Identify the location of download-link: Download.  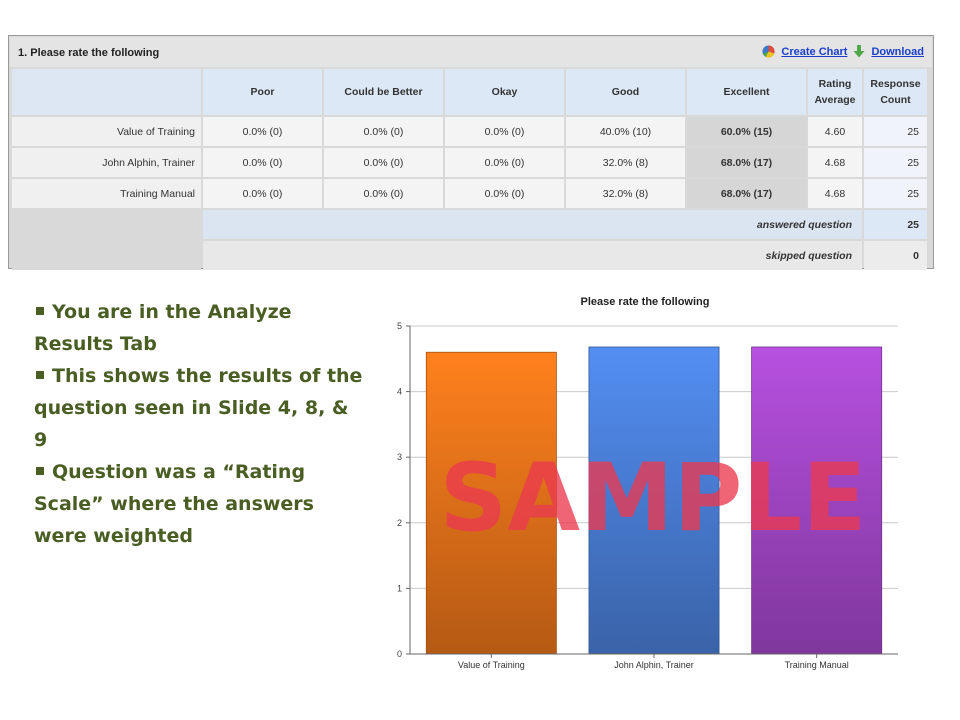
(897, 51).